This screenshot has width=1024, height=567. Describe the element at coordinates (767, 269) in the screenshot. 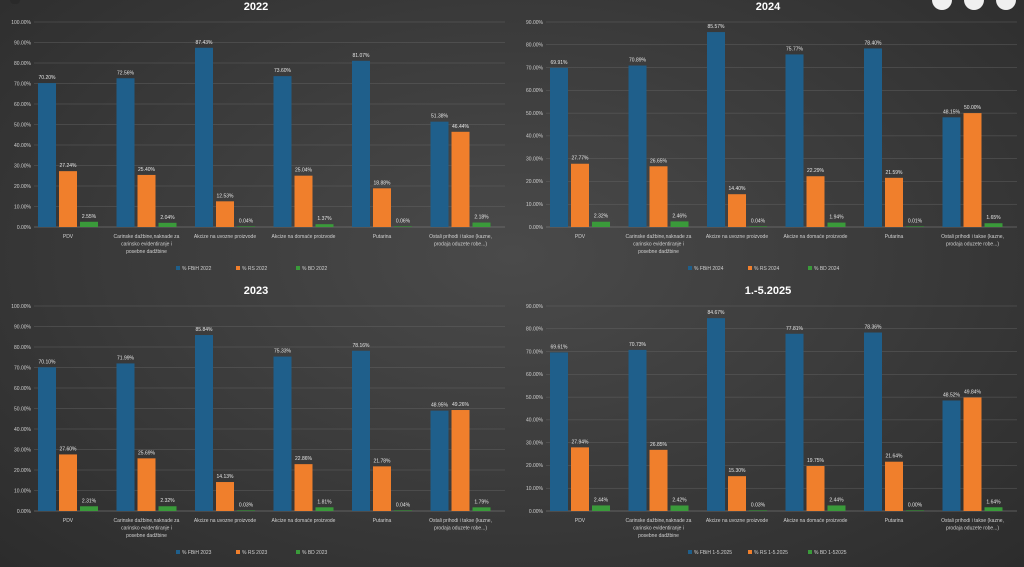

I see `legend-label: % RS 2024` at that location.